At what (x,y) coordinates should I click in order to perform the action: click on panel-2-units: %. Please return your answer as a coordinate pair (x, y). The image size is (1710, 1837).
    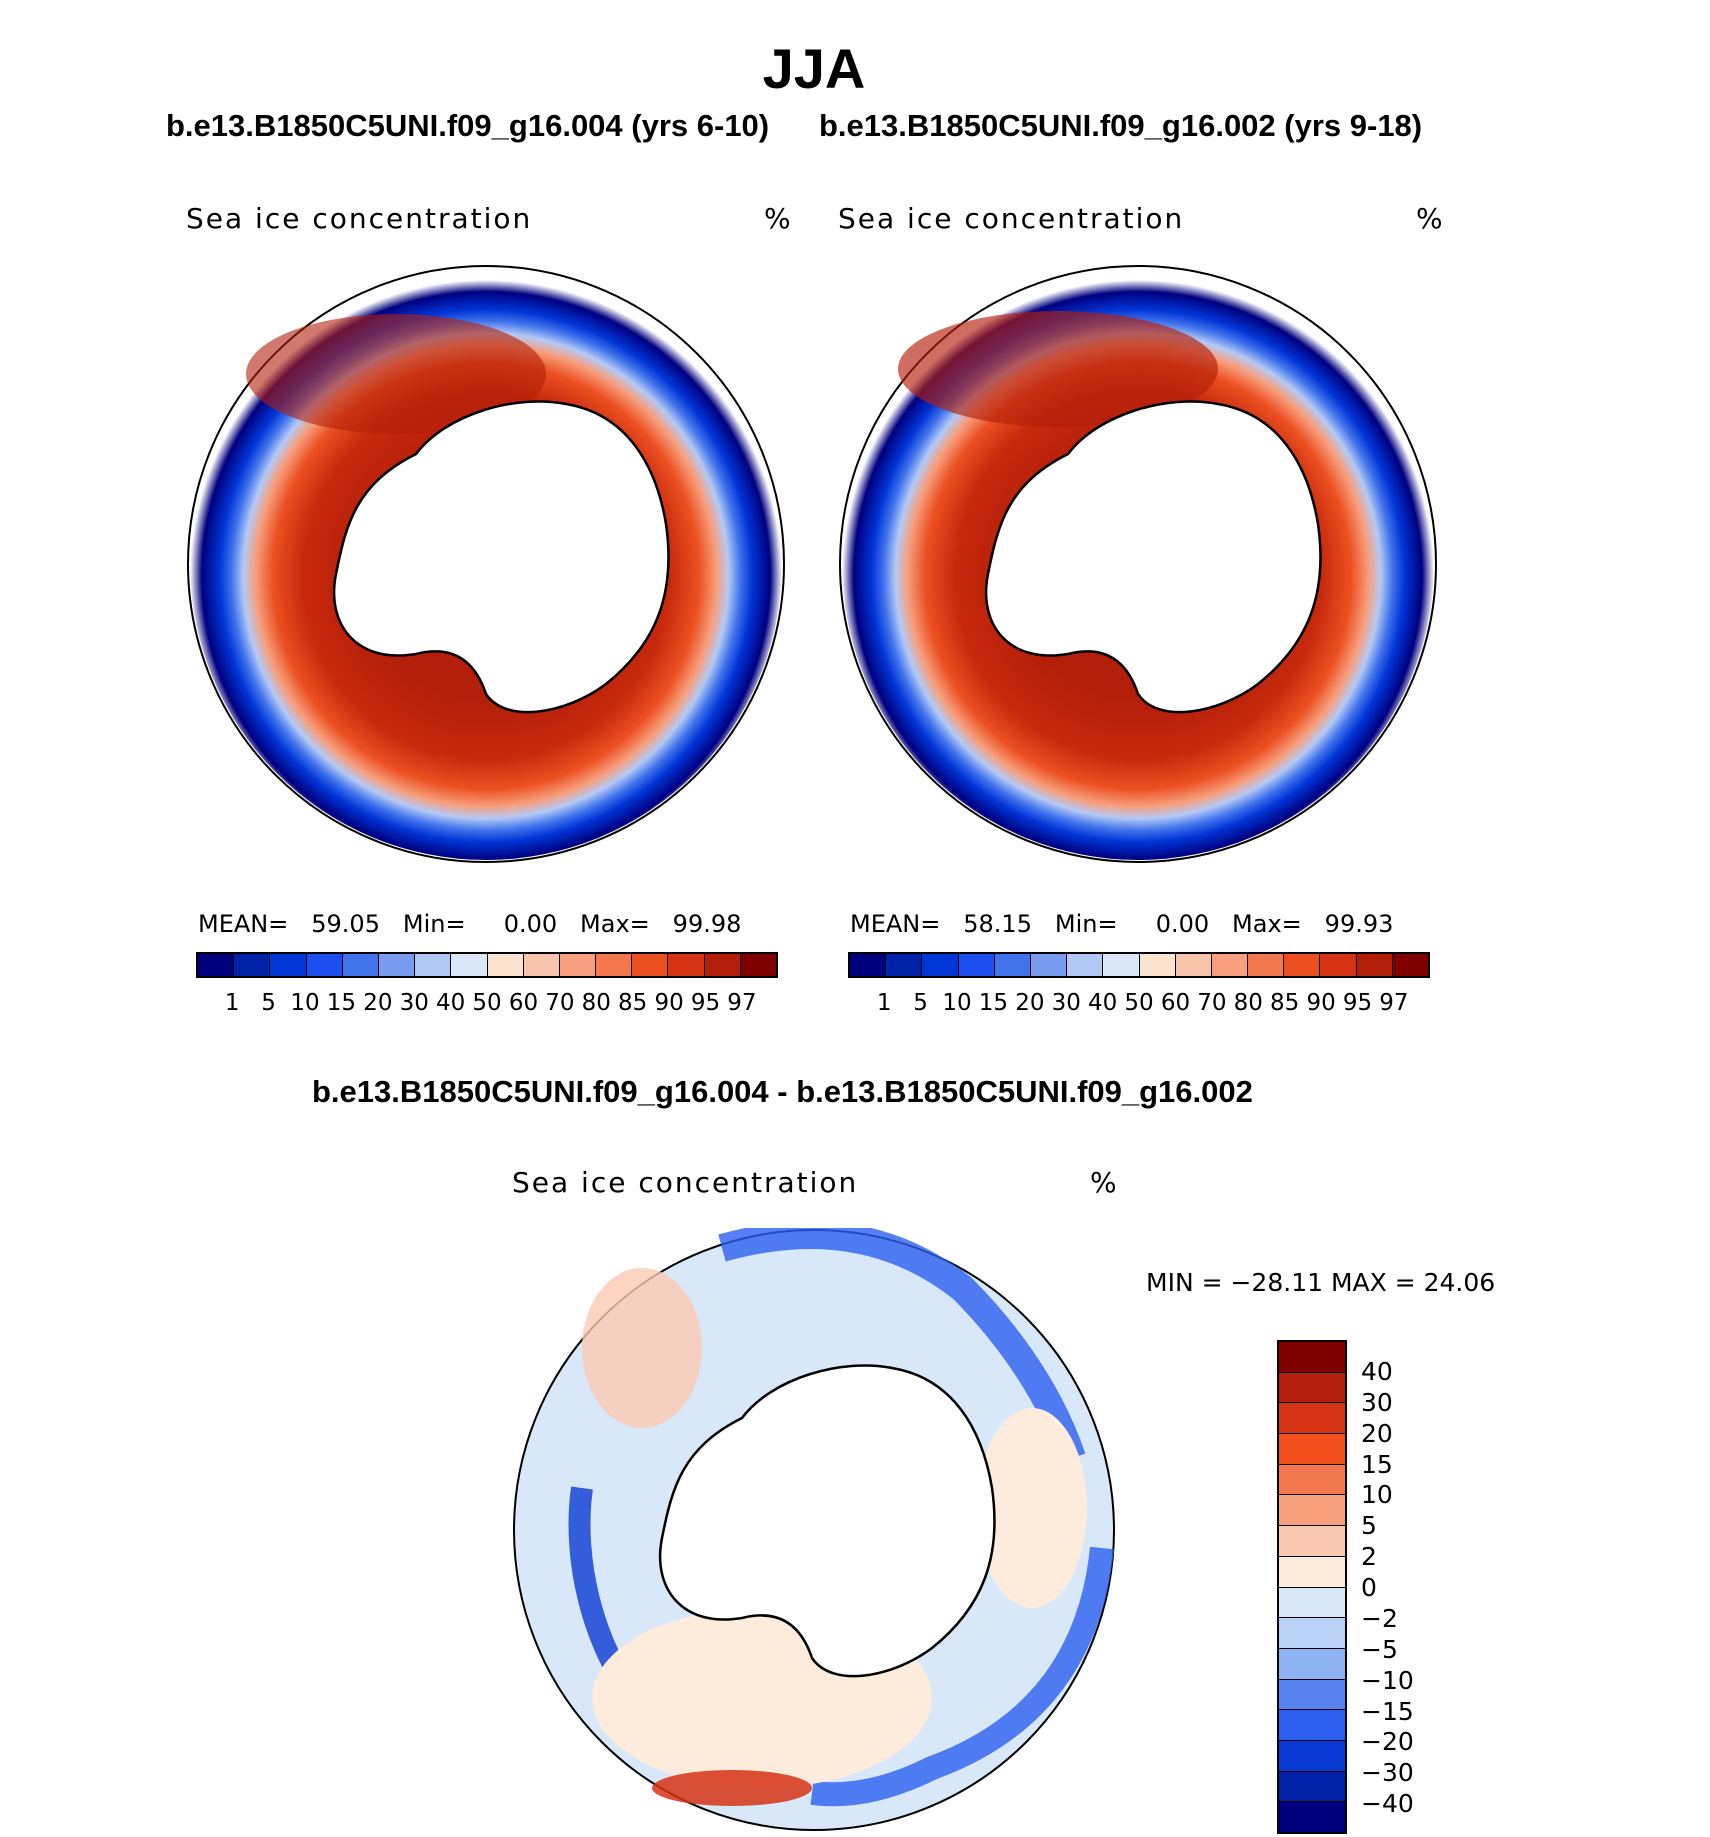
    Looking at the image, I should click on (1430, 218).